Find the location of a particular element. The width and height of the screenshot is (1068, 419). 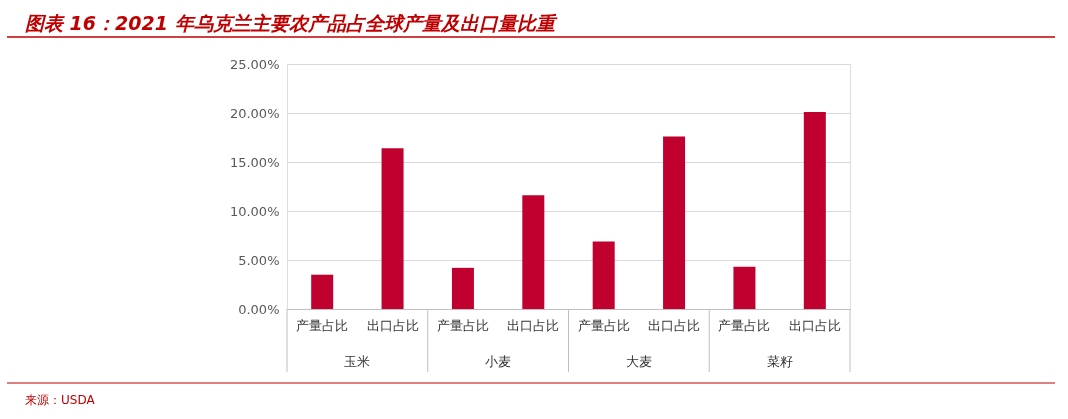

y-tick-label: 10.00% is located at coordinates (254, 211).